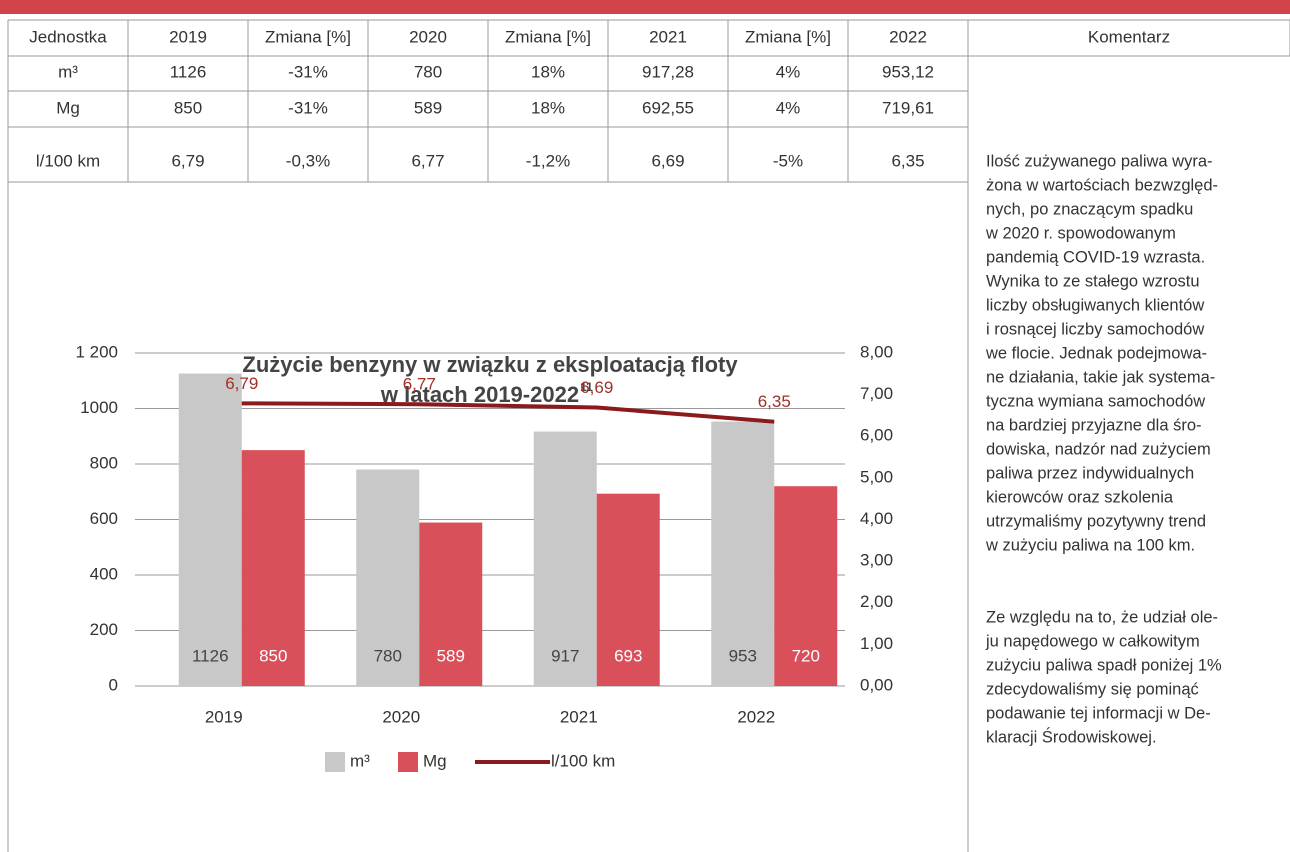 This screenshot has width=1290, height=852. Describe the element at coordinates (1096, 521) in the screenshot. I see `comment-line: utrzymaliśmy pozytywny trend` at that location.